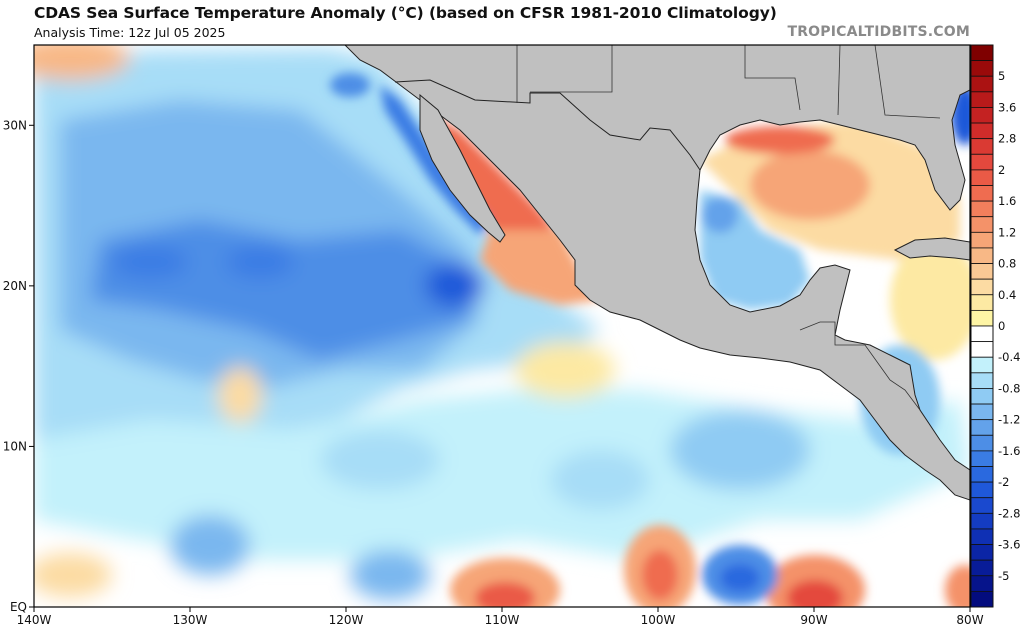 This screenshot has height=628, width=1024. I want to click on colorbar-label: 2, so click(1001, 170).